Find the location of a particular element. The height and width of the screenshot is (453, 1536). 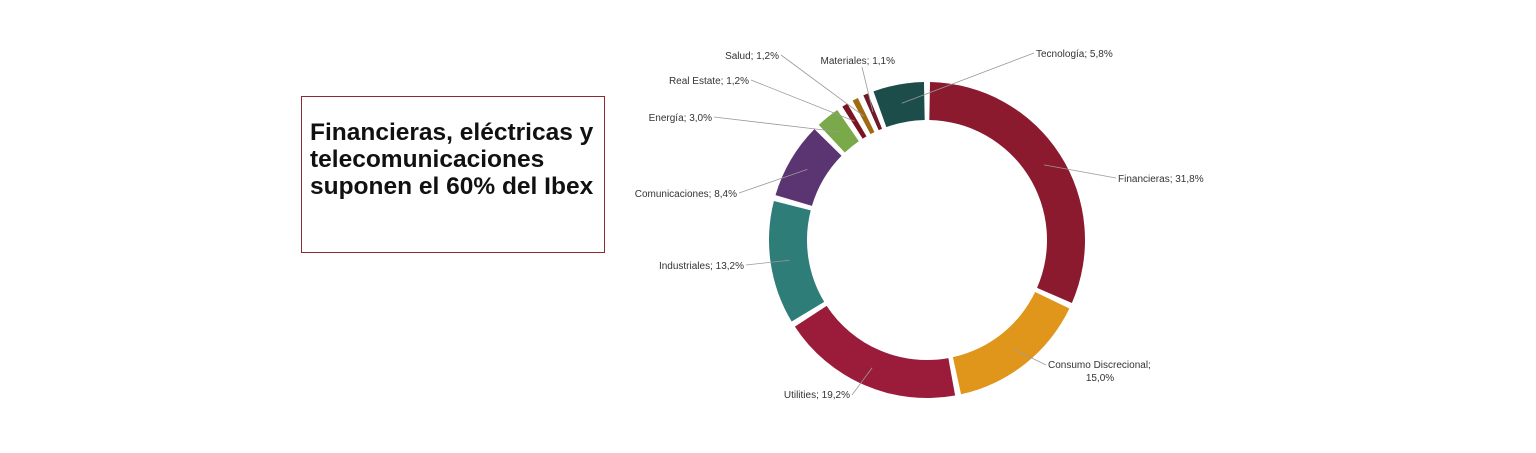

slice-label-salud: Salud; 1,2% is located at coordinates (752, 56).